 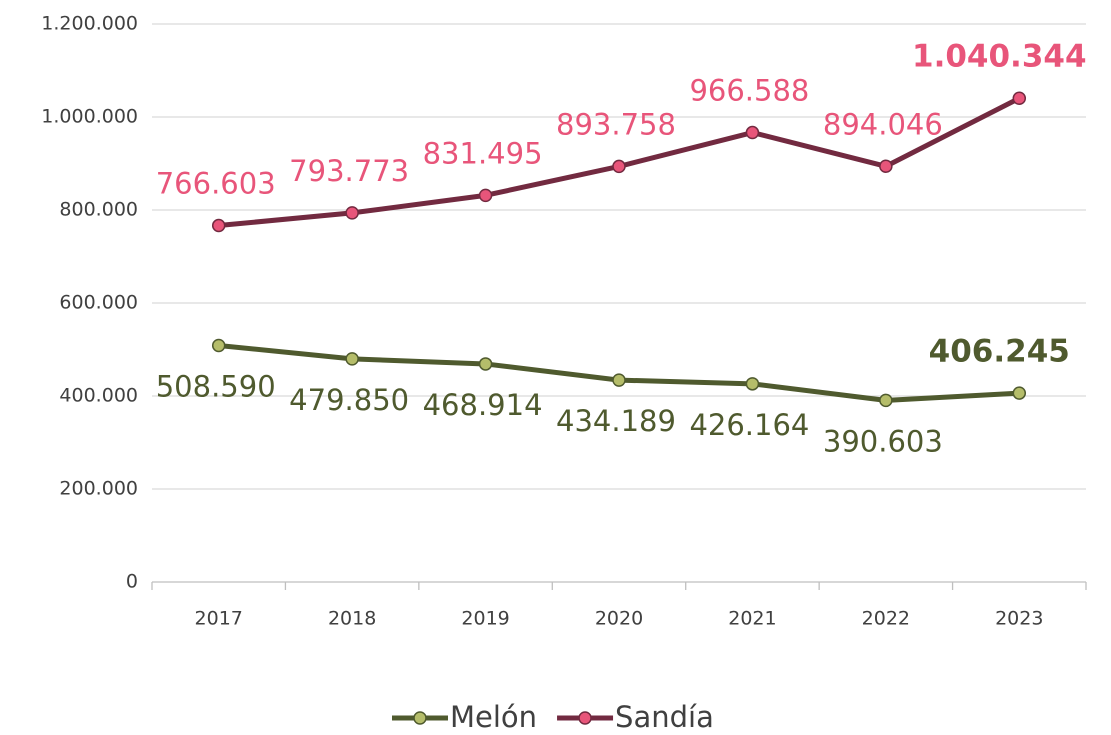 I want to click on y-tick-label: 600.000, so click(x=98, y=303).